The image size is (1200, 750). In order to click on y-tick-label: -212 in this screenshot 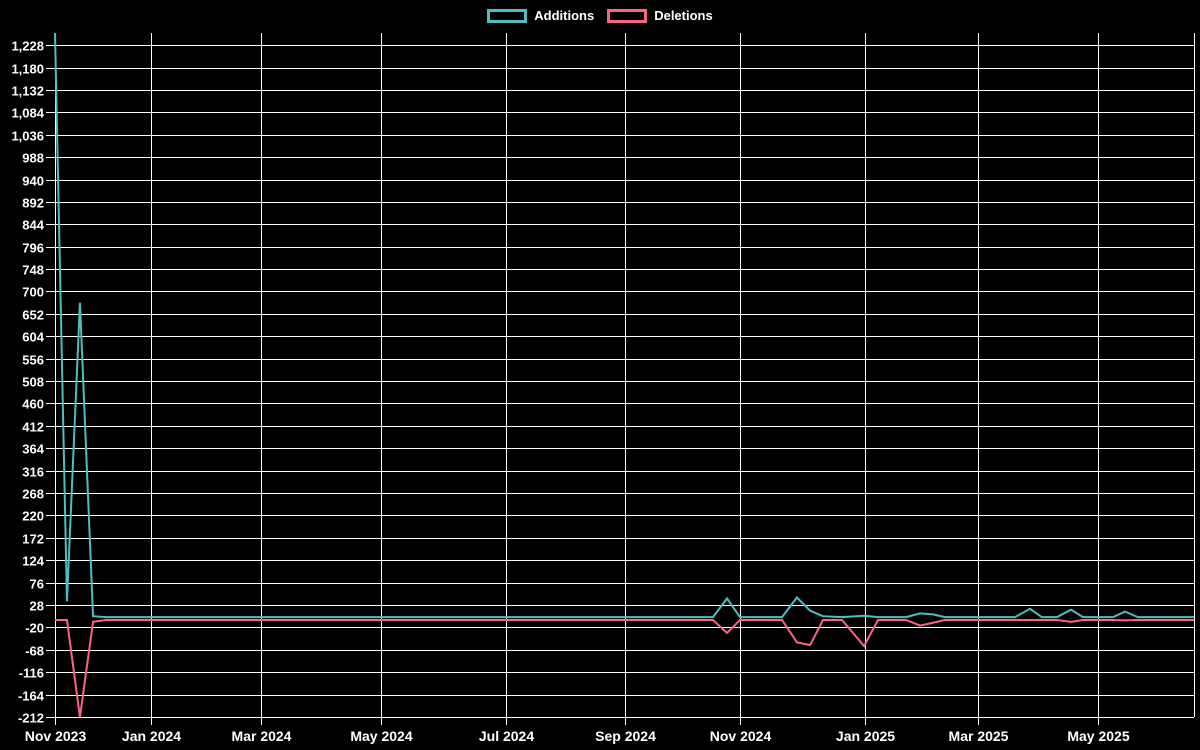, I will do `click(30, 717)`.